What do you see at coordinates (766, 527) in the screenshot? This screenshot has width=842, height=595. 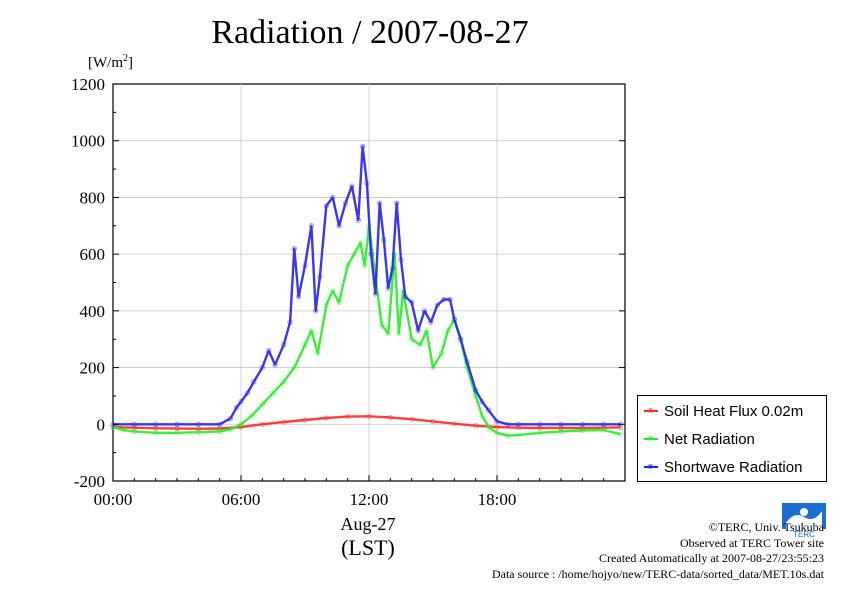 I see `credit-copyright: ©TERC, Univ. Tsukuba` at bounding box center [766, 527].